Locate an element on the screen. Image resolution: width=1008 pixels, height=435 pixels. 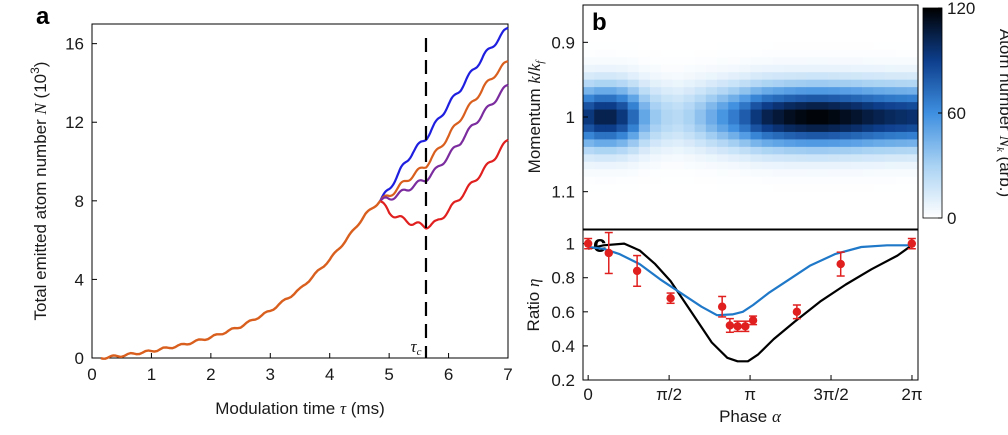
panel-a-xtick-label: 4 is located at coordinates (329, 374).